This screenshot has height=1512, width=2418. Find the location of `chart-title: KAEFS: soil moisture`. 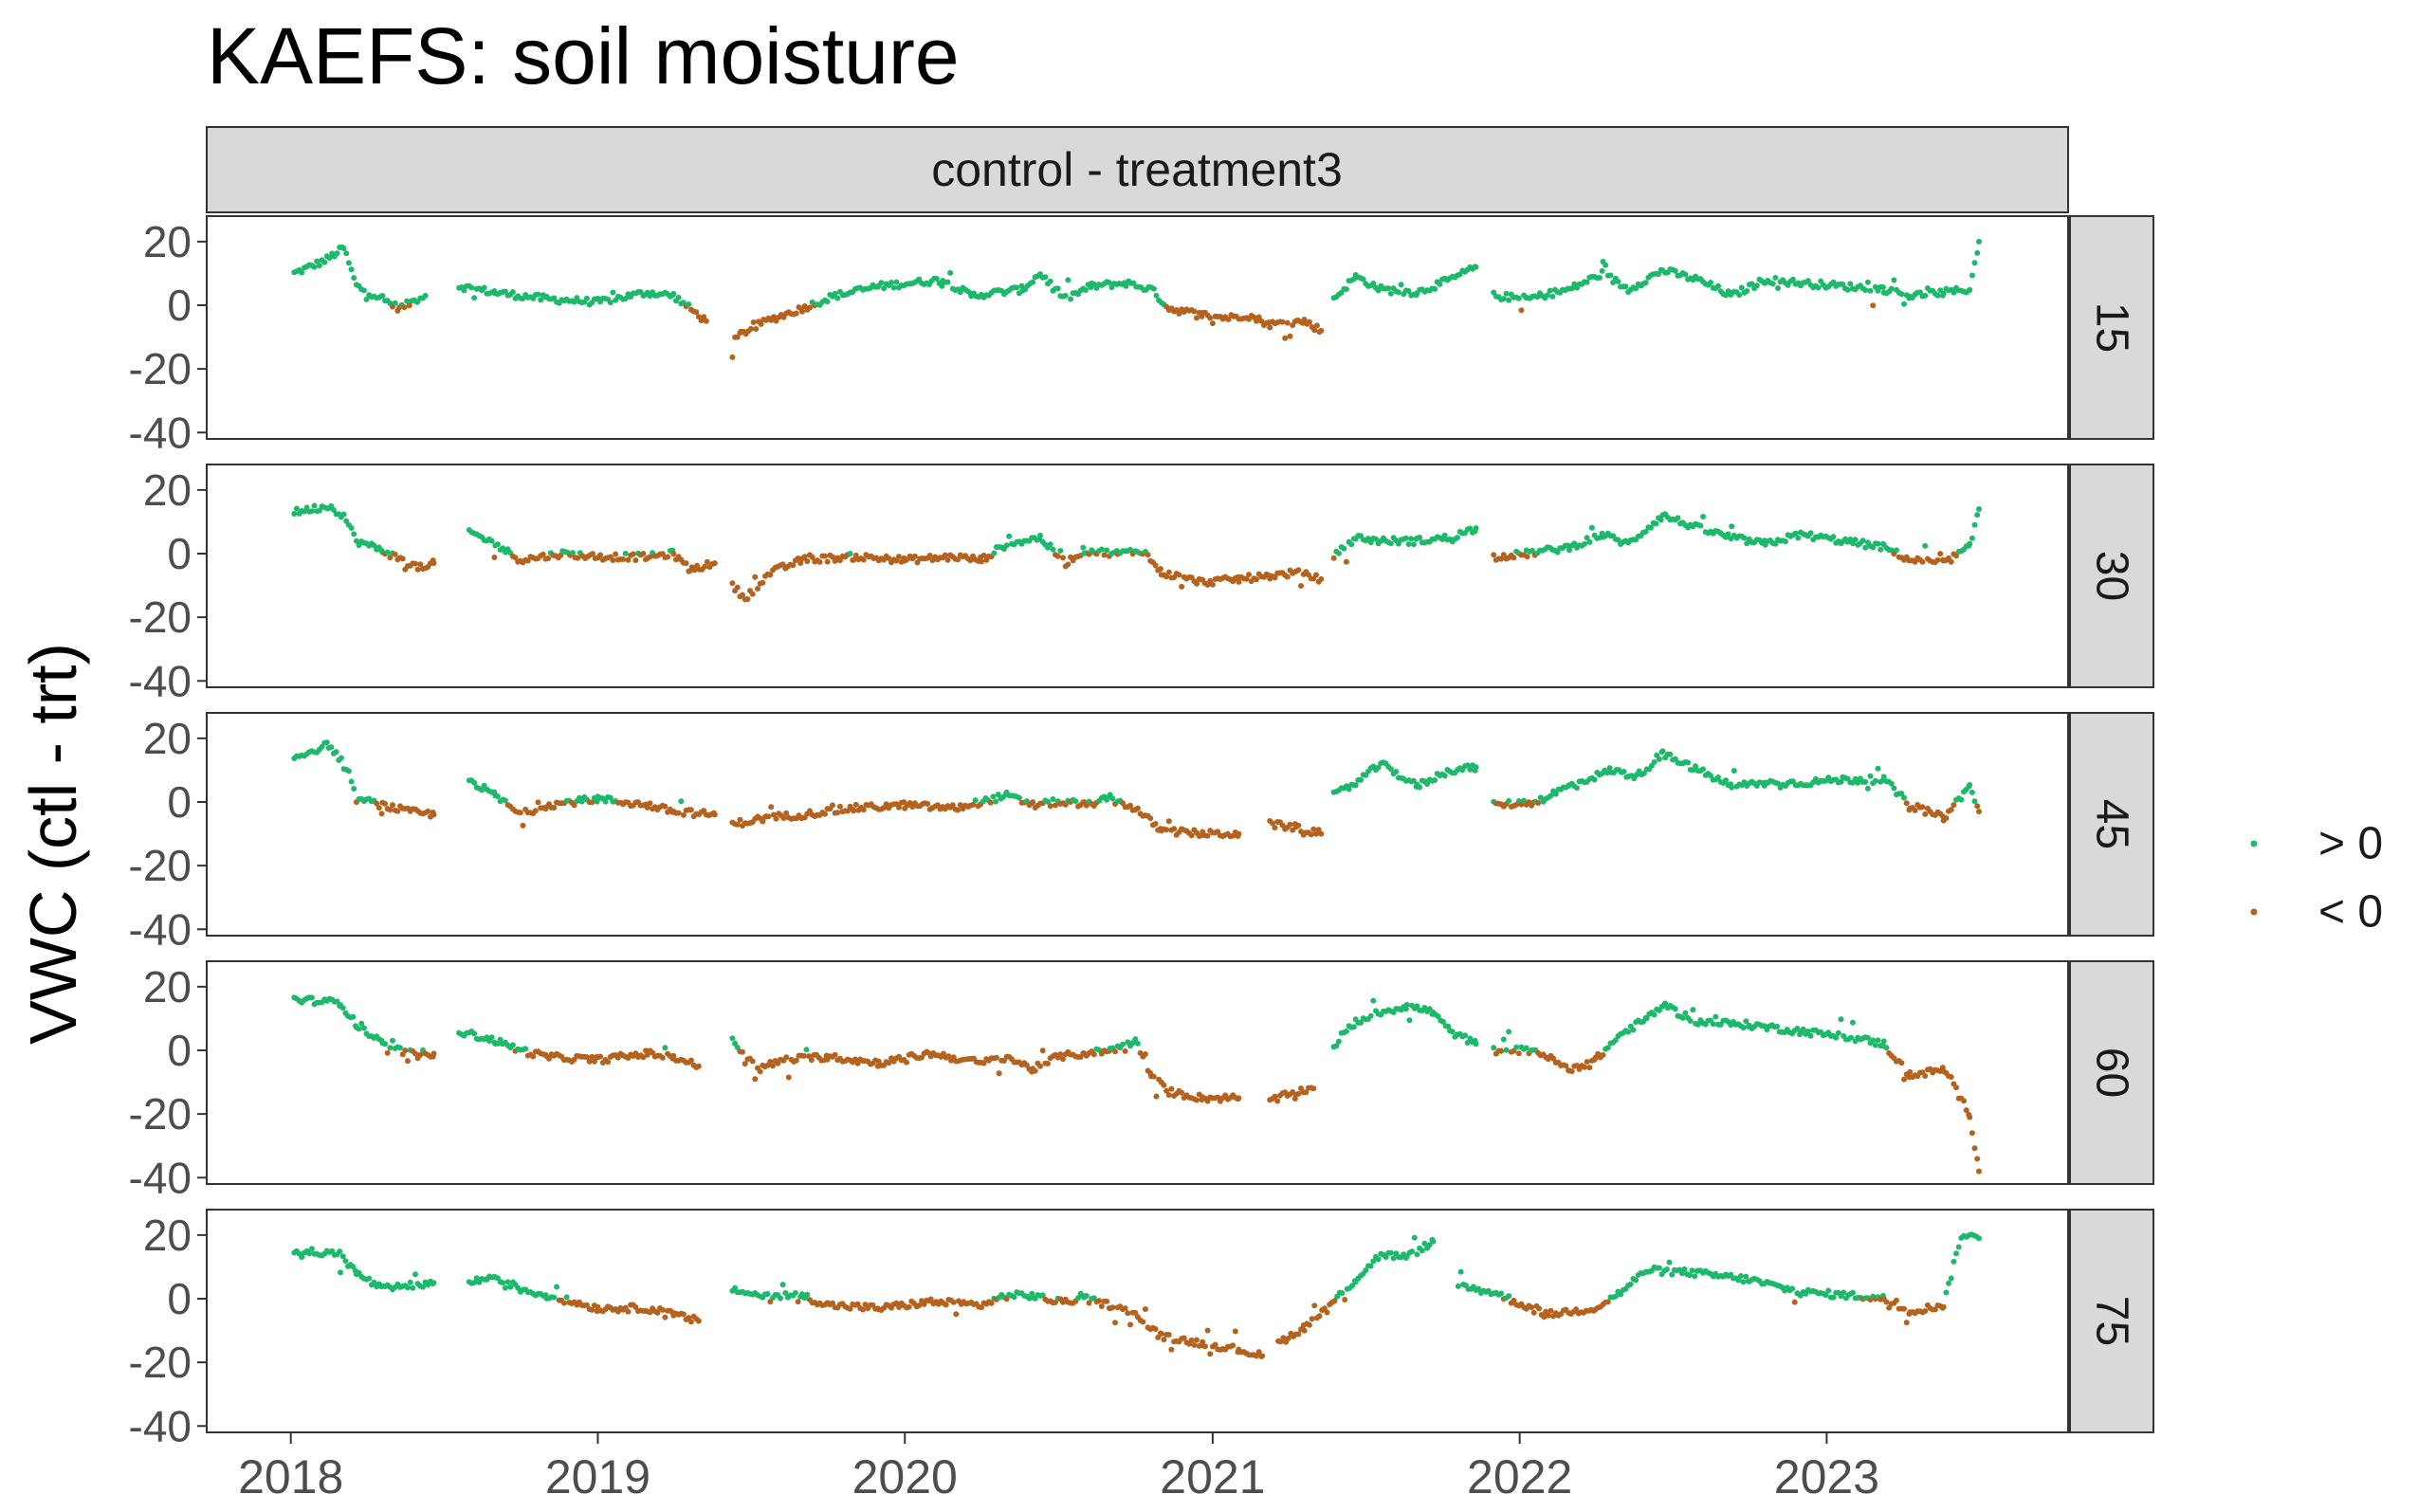

chart-title: KAEFS: soil moisture is located at coordinates (583, 56).